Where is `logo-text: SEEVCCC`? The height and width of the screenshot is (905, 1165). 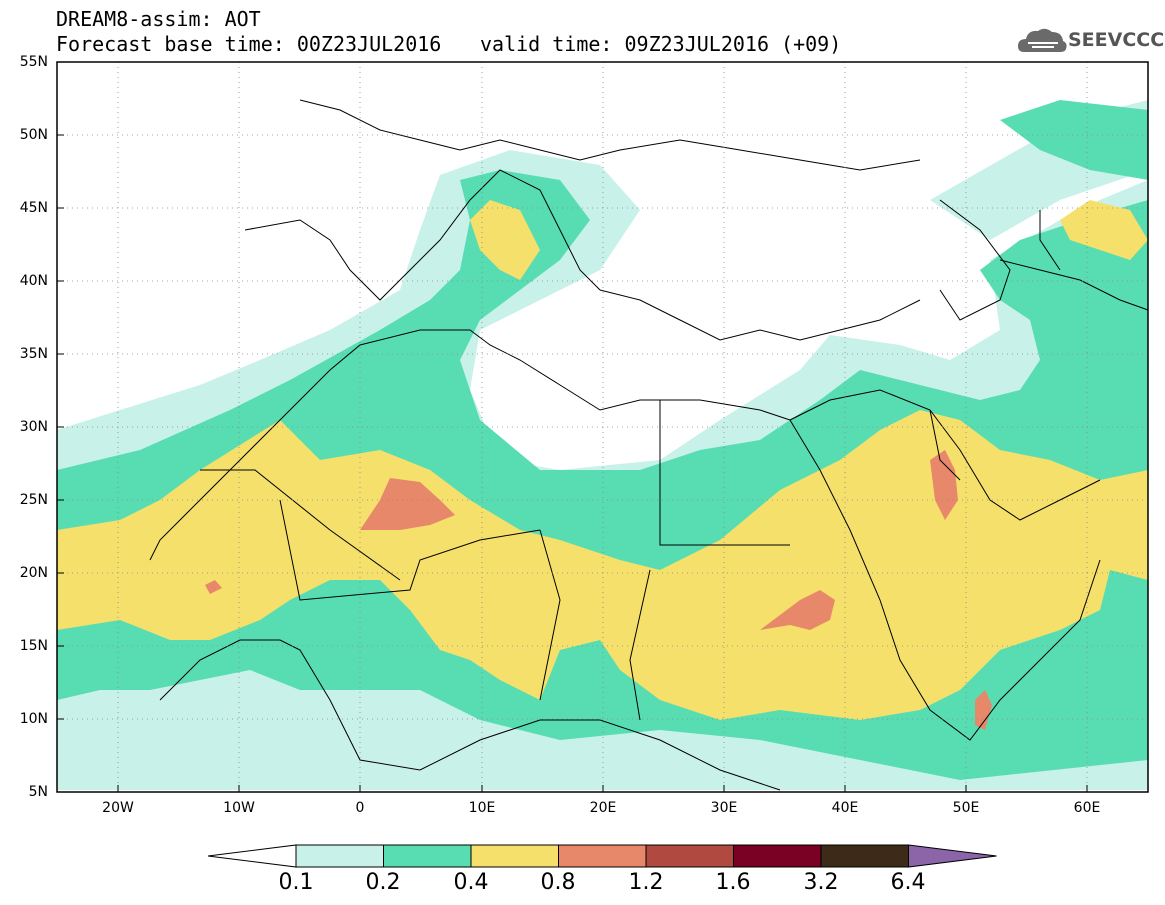
logo-text: SEEVCCC is located at coordinates (1116, 40).